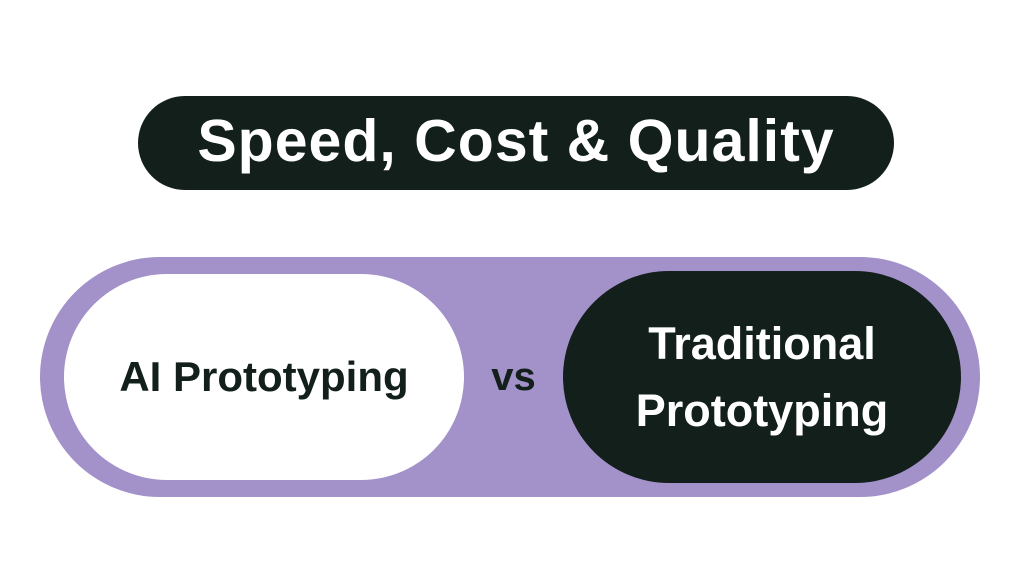 This screenshot has height=576, width=1024. What do you see at coordinates (762, 343) in the screenshot?
I see `traditional-label-line1: Traditional` at bounding box center [762, 343].